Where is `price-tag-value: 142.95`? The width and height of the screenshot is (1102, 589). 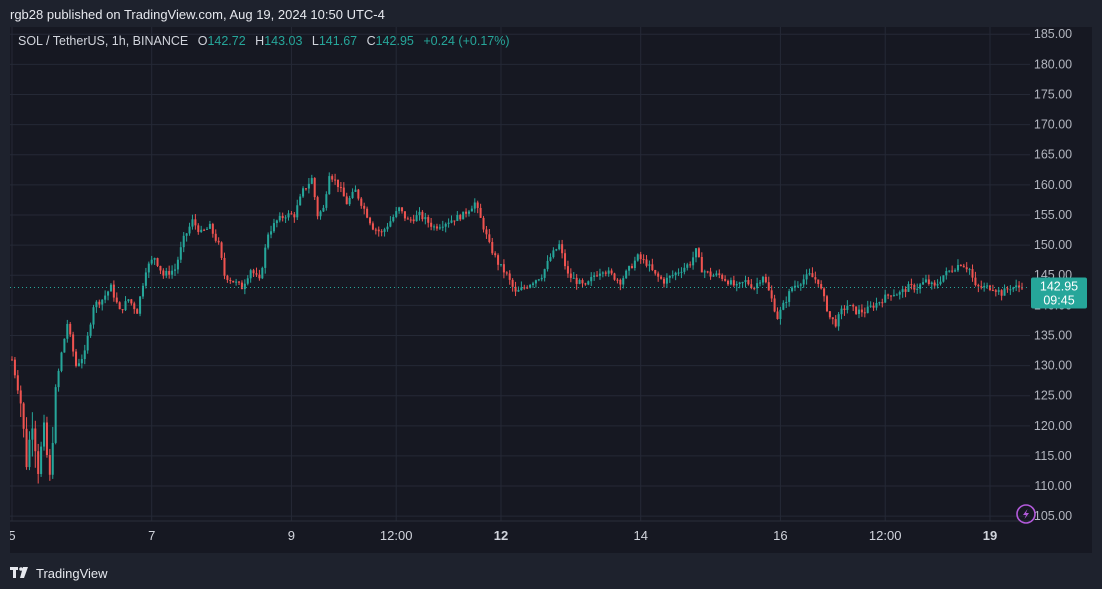 price-tag-value: 142.95 is located at coordinates (1059, 287).